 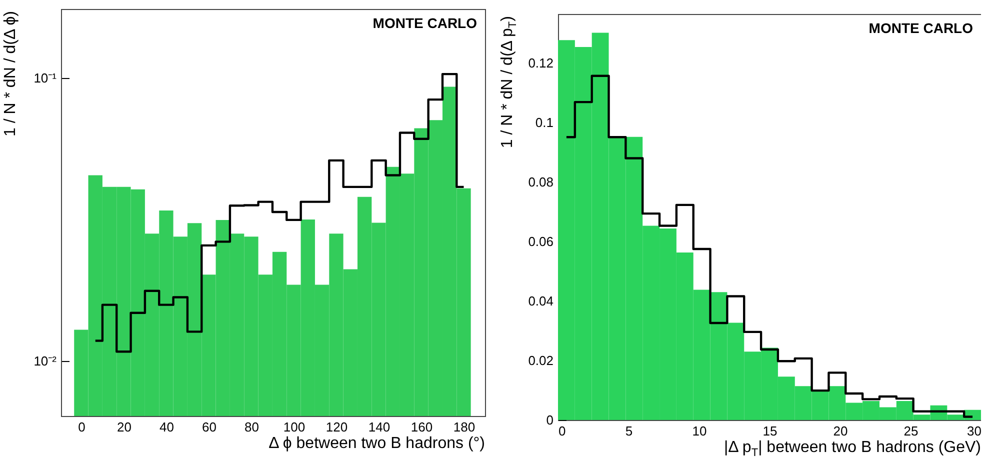 What do you see at coordinates (166, 427) in the screenshot?
I see `x-tick-label: 40` at bounding box center [166, 427].